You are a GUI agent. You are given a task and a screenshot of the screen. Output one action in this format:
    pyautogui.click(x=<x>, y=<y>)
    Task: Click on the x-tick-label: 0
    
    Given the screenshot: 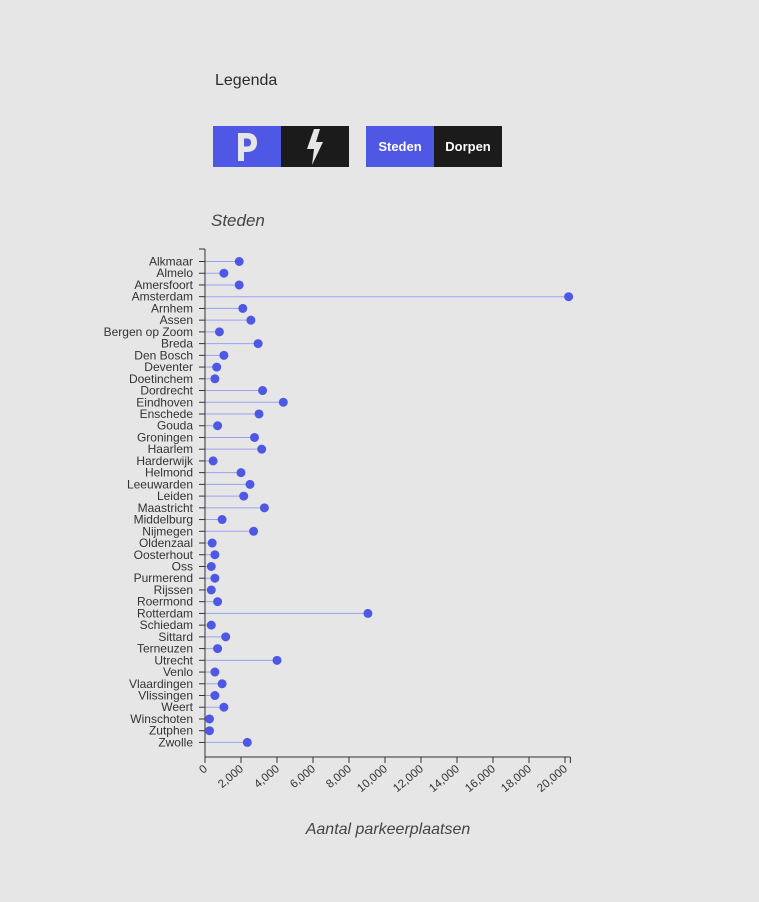 What is the action you would take?
    pyautogui.click(x=203, y=769)
    